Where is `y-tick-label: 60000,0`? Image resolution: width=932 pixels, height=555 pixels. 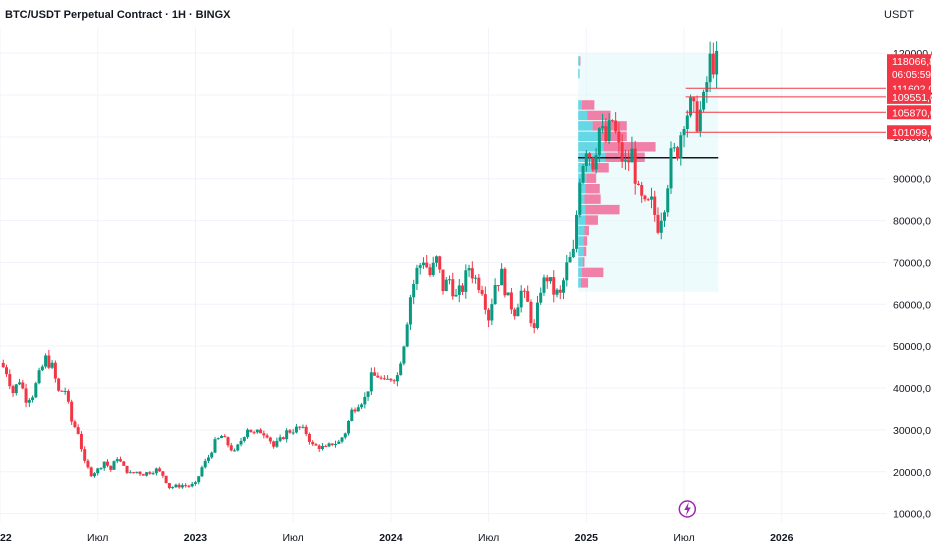 y-tick-label: 60000,0 is located at coordinates (912, 305).